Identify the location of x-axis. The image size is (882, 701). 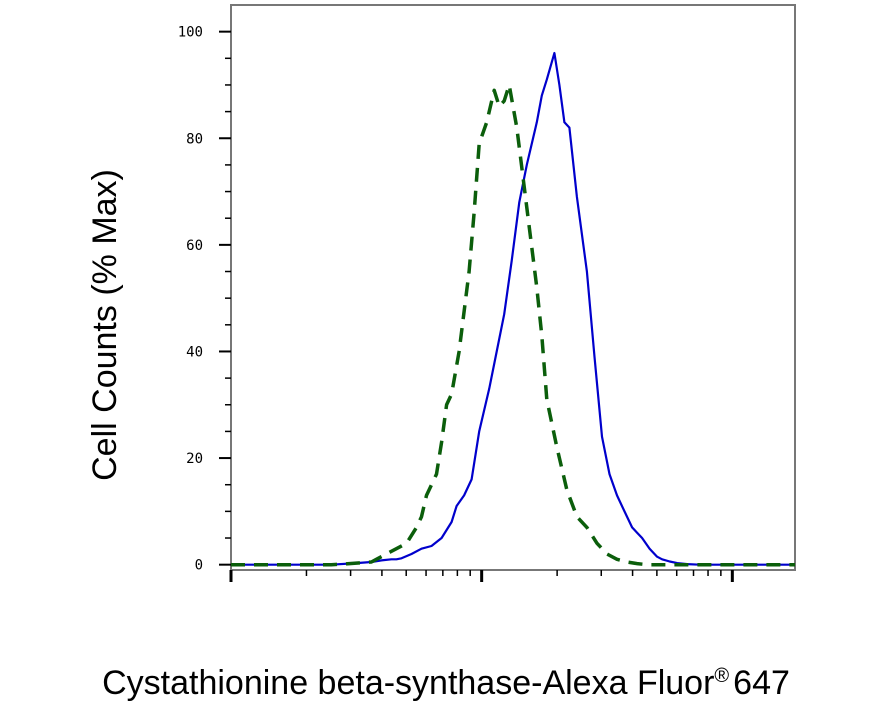
(481, 576).